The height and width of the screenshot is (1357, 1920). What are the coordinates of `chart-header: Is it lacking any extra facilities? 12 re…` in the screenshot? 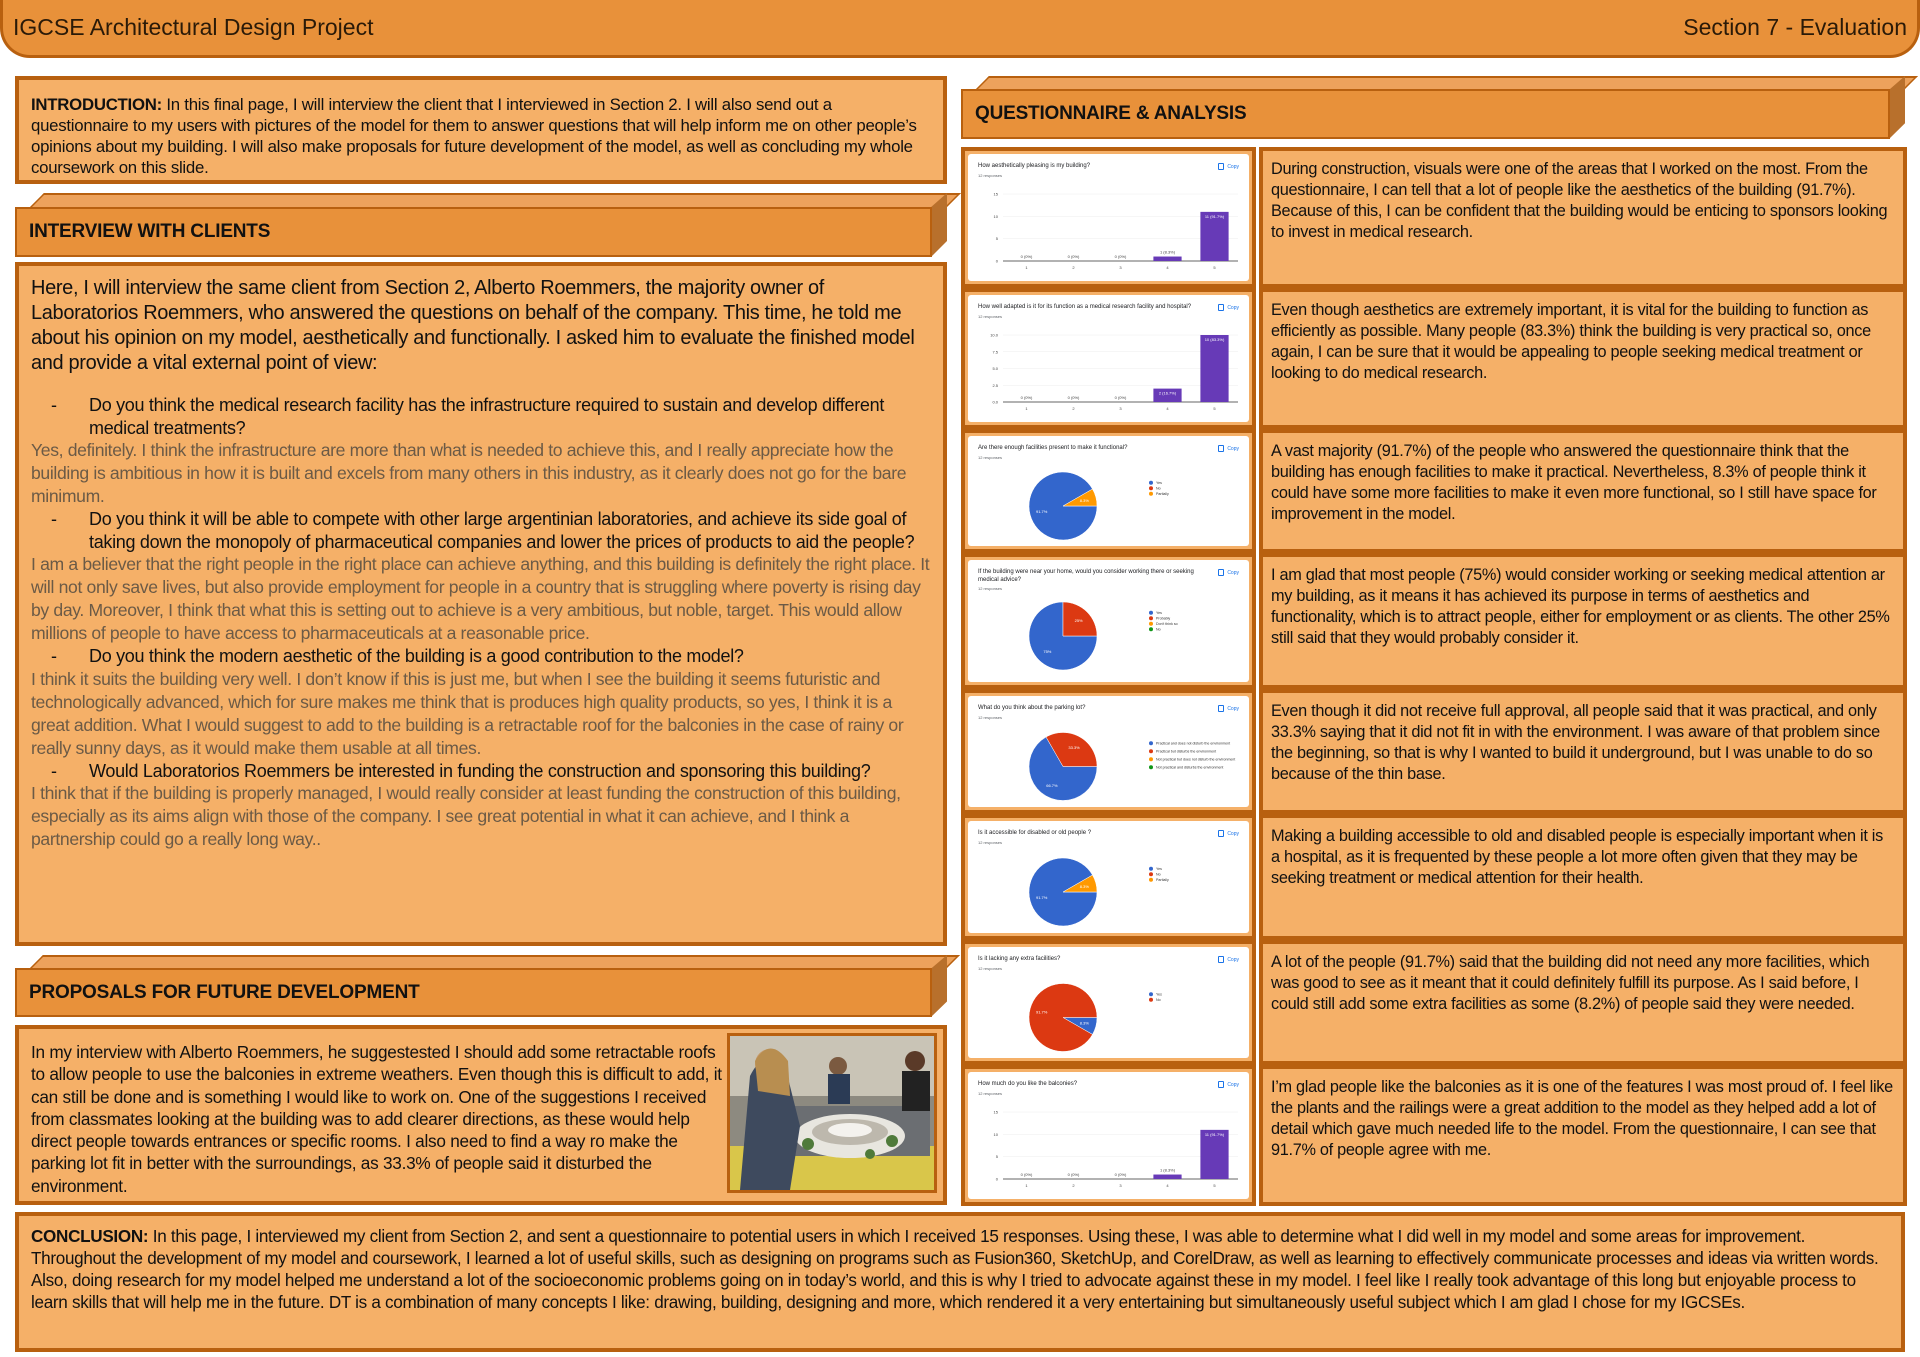 It's located at (1090, 963).